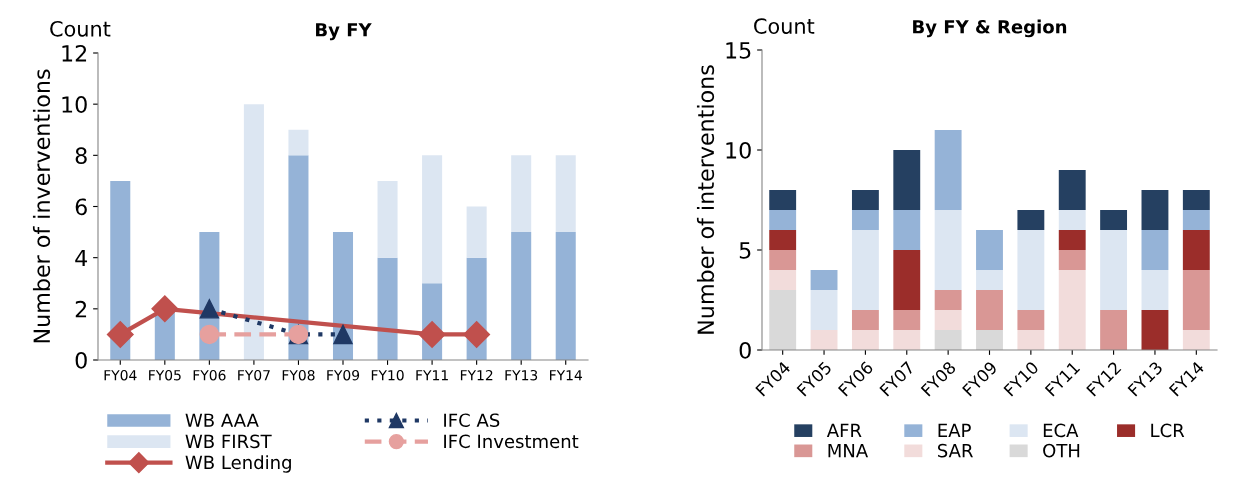  I want to click on y-tick-label: 8, so click(81, 156).